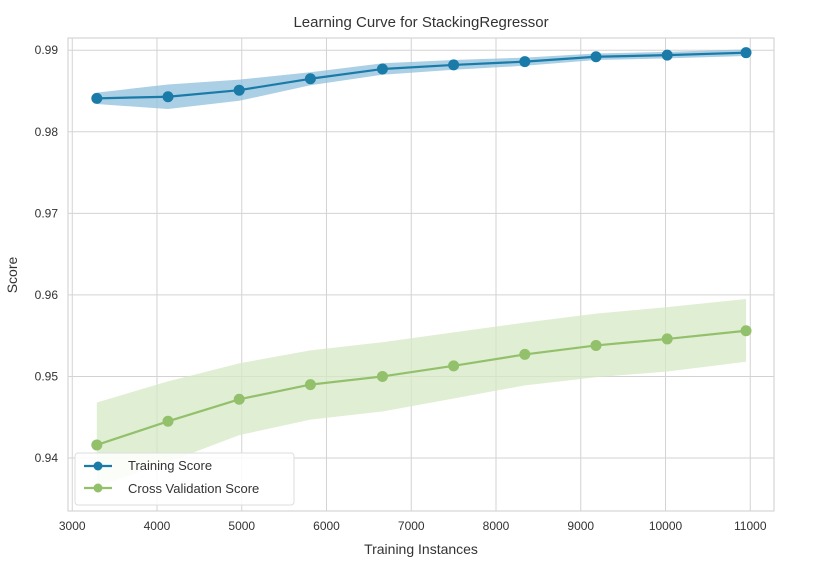 This screenshot has height=574, width=815. I want to click on x-tick-label: 4000, so click(157, 526).